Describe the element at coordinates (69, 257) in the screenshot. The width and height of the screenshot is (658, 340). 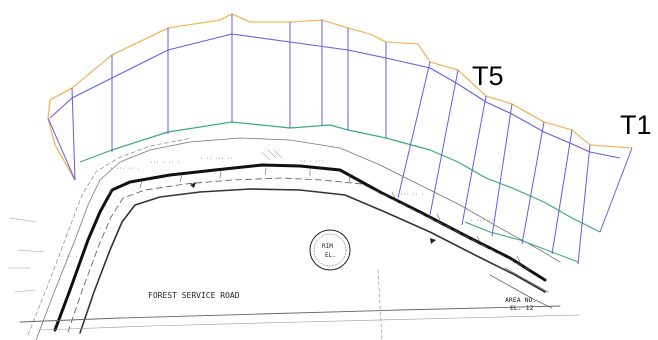
I see `plat-note: · ·· ·` at that location.